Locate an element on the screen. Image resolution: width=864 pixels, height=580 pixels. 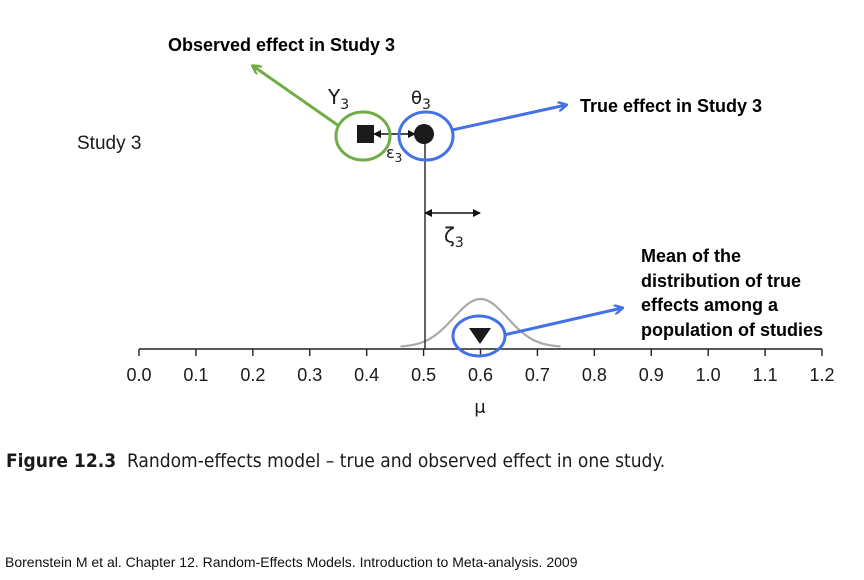
observed-effect-marker is located at coordinates (365, 134).